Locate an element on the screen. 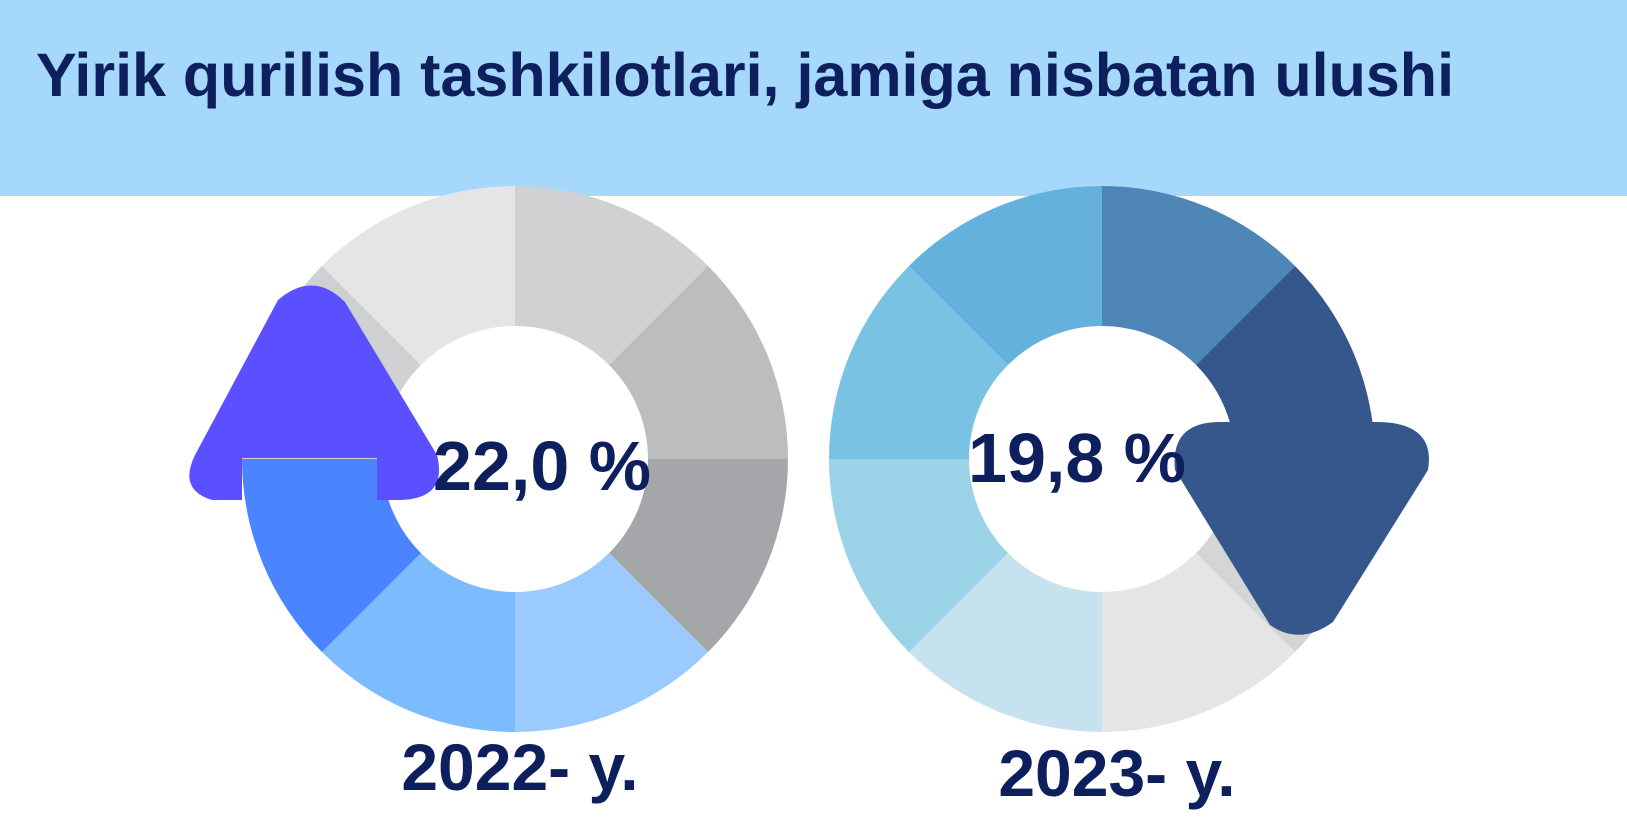 This screenshot has width=1627, height=839. value-label-2022: 22,0 % is located at coordinates (542, 466).